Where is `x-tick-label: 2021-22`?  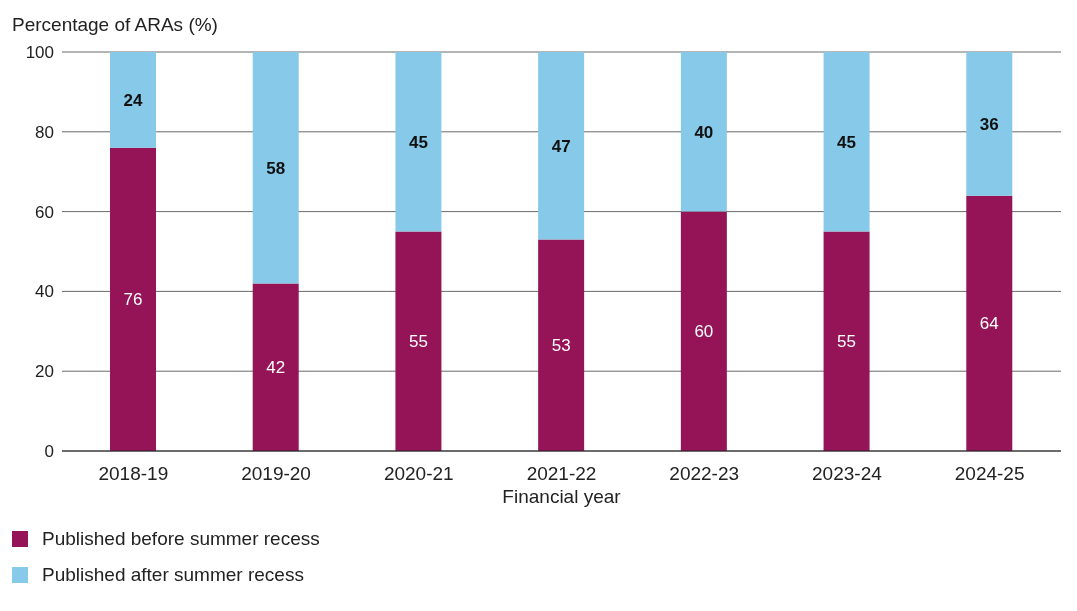
x-tick-label: 2021-22 is located at coordinates (561, 474).